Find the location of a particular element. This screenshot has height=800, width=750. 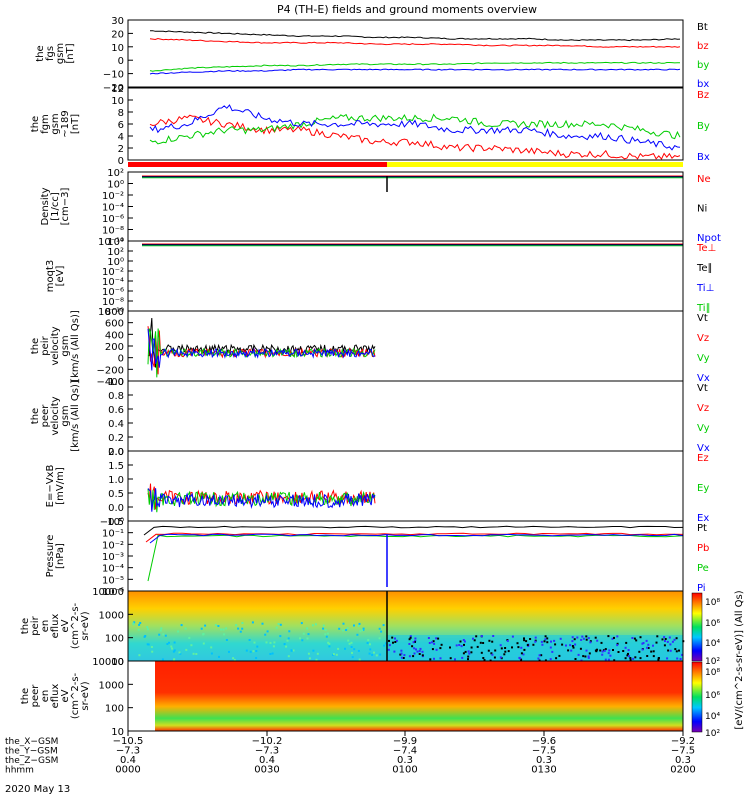

y-axis-label: ~189 is located at coordinates (65, 123).